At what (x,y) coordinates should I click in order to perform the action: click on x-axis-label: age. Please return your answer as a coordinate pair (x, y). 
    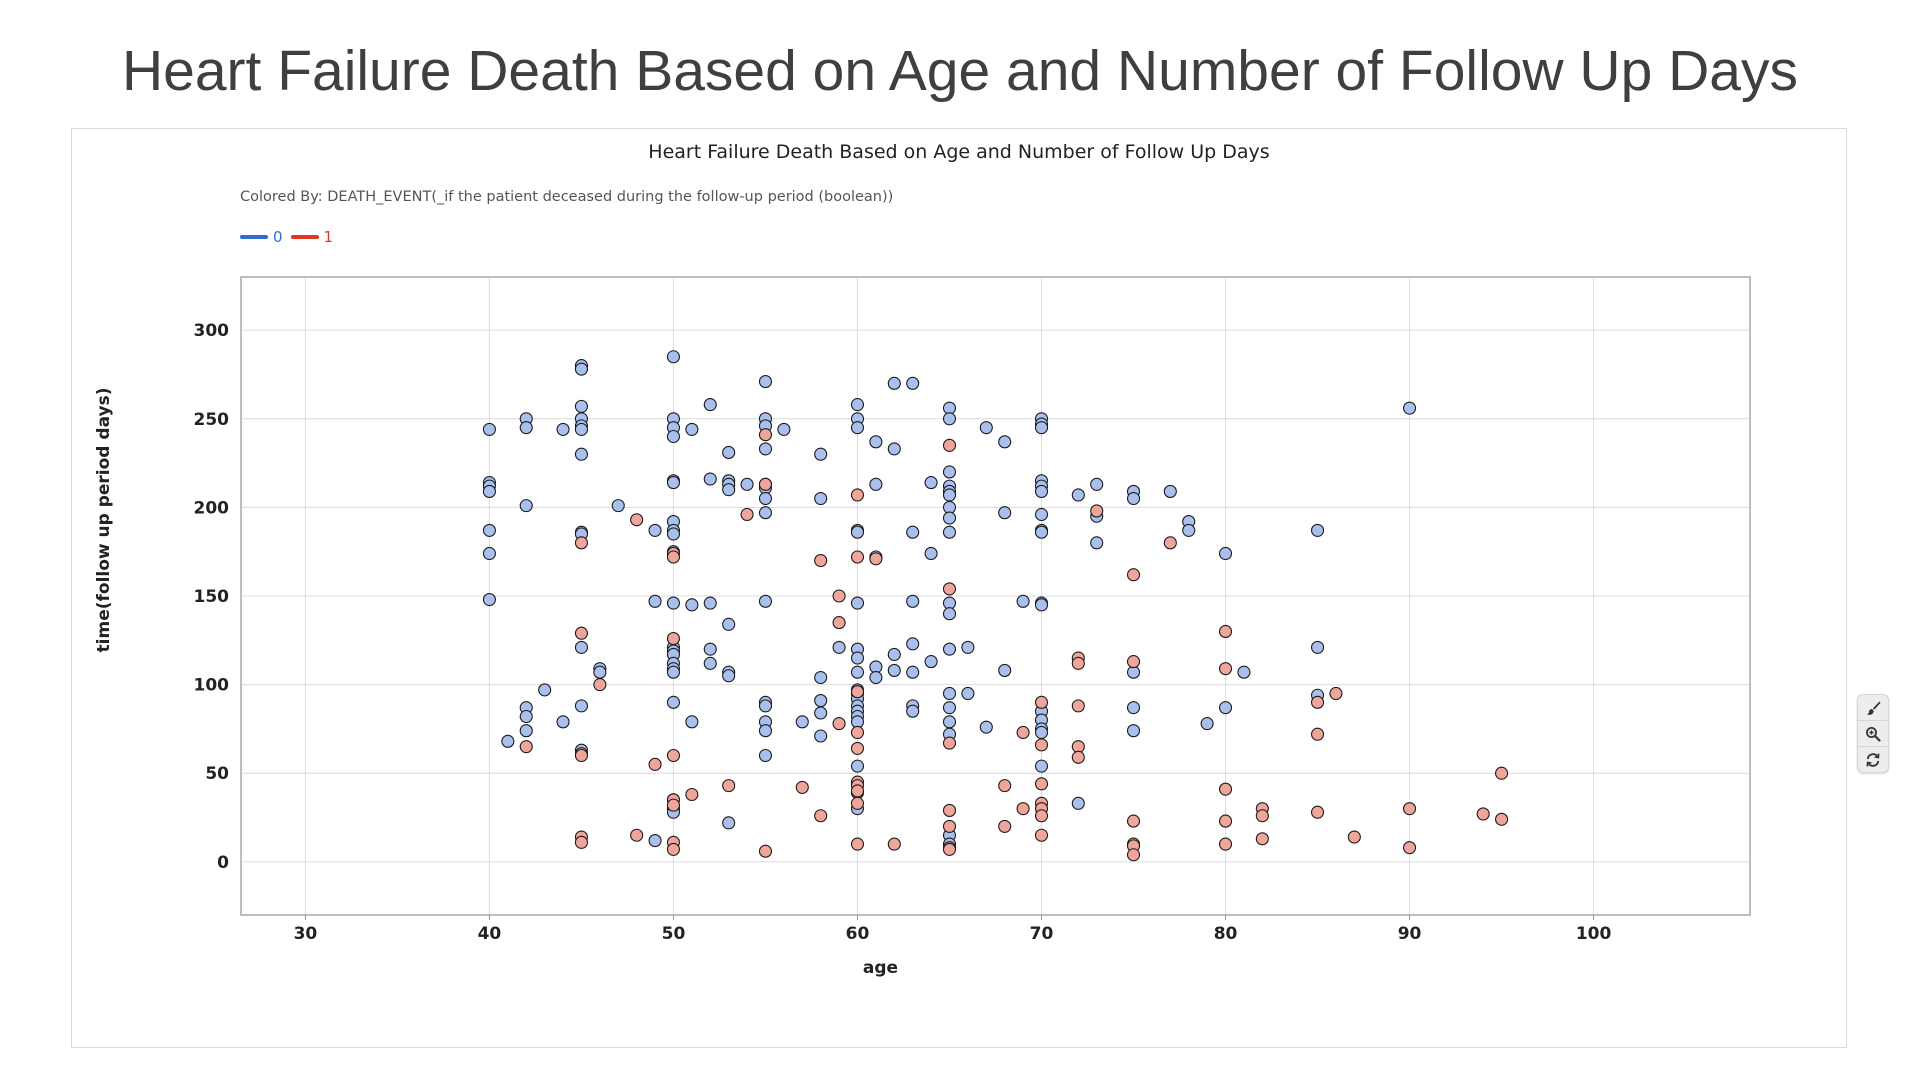
    Looking at the image, I should click on (880, 968).